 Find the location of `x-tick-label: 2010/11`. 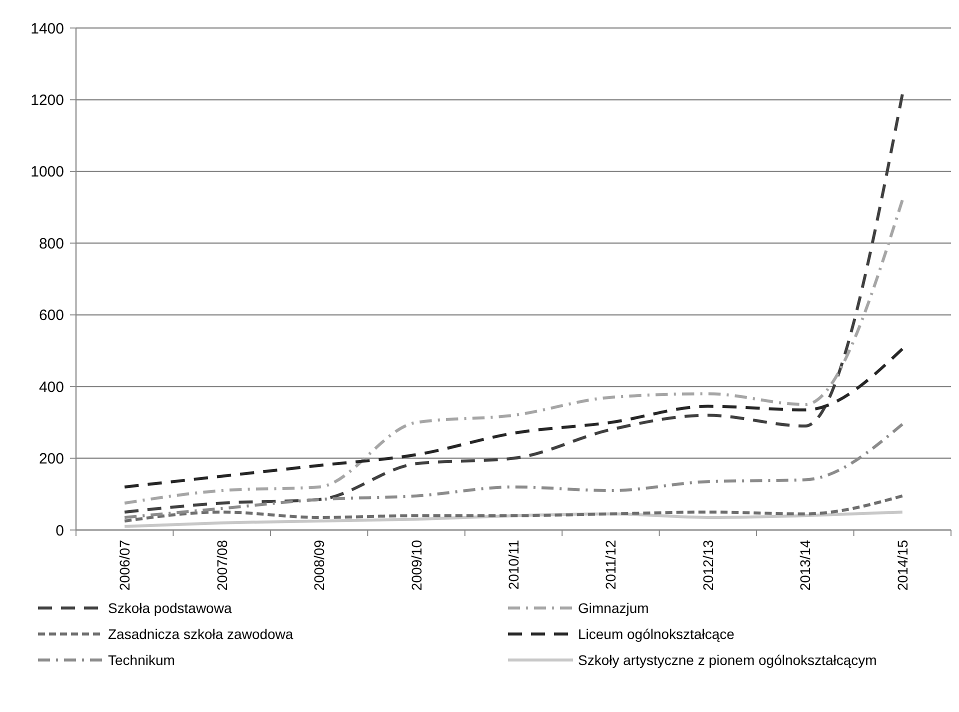

x-tick-label: 2010/11 is located at coordinates (514, 565).